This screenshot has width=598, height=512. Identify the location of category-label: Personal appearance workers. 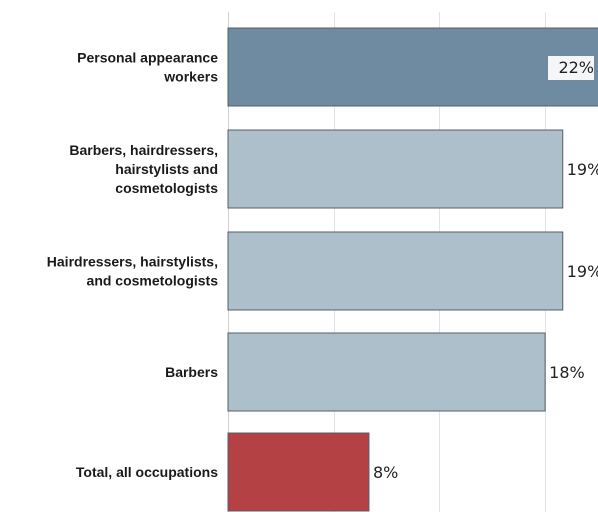
(147, 67).